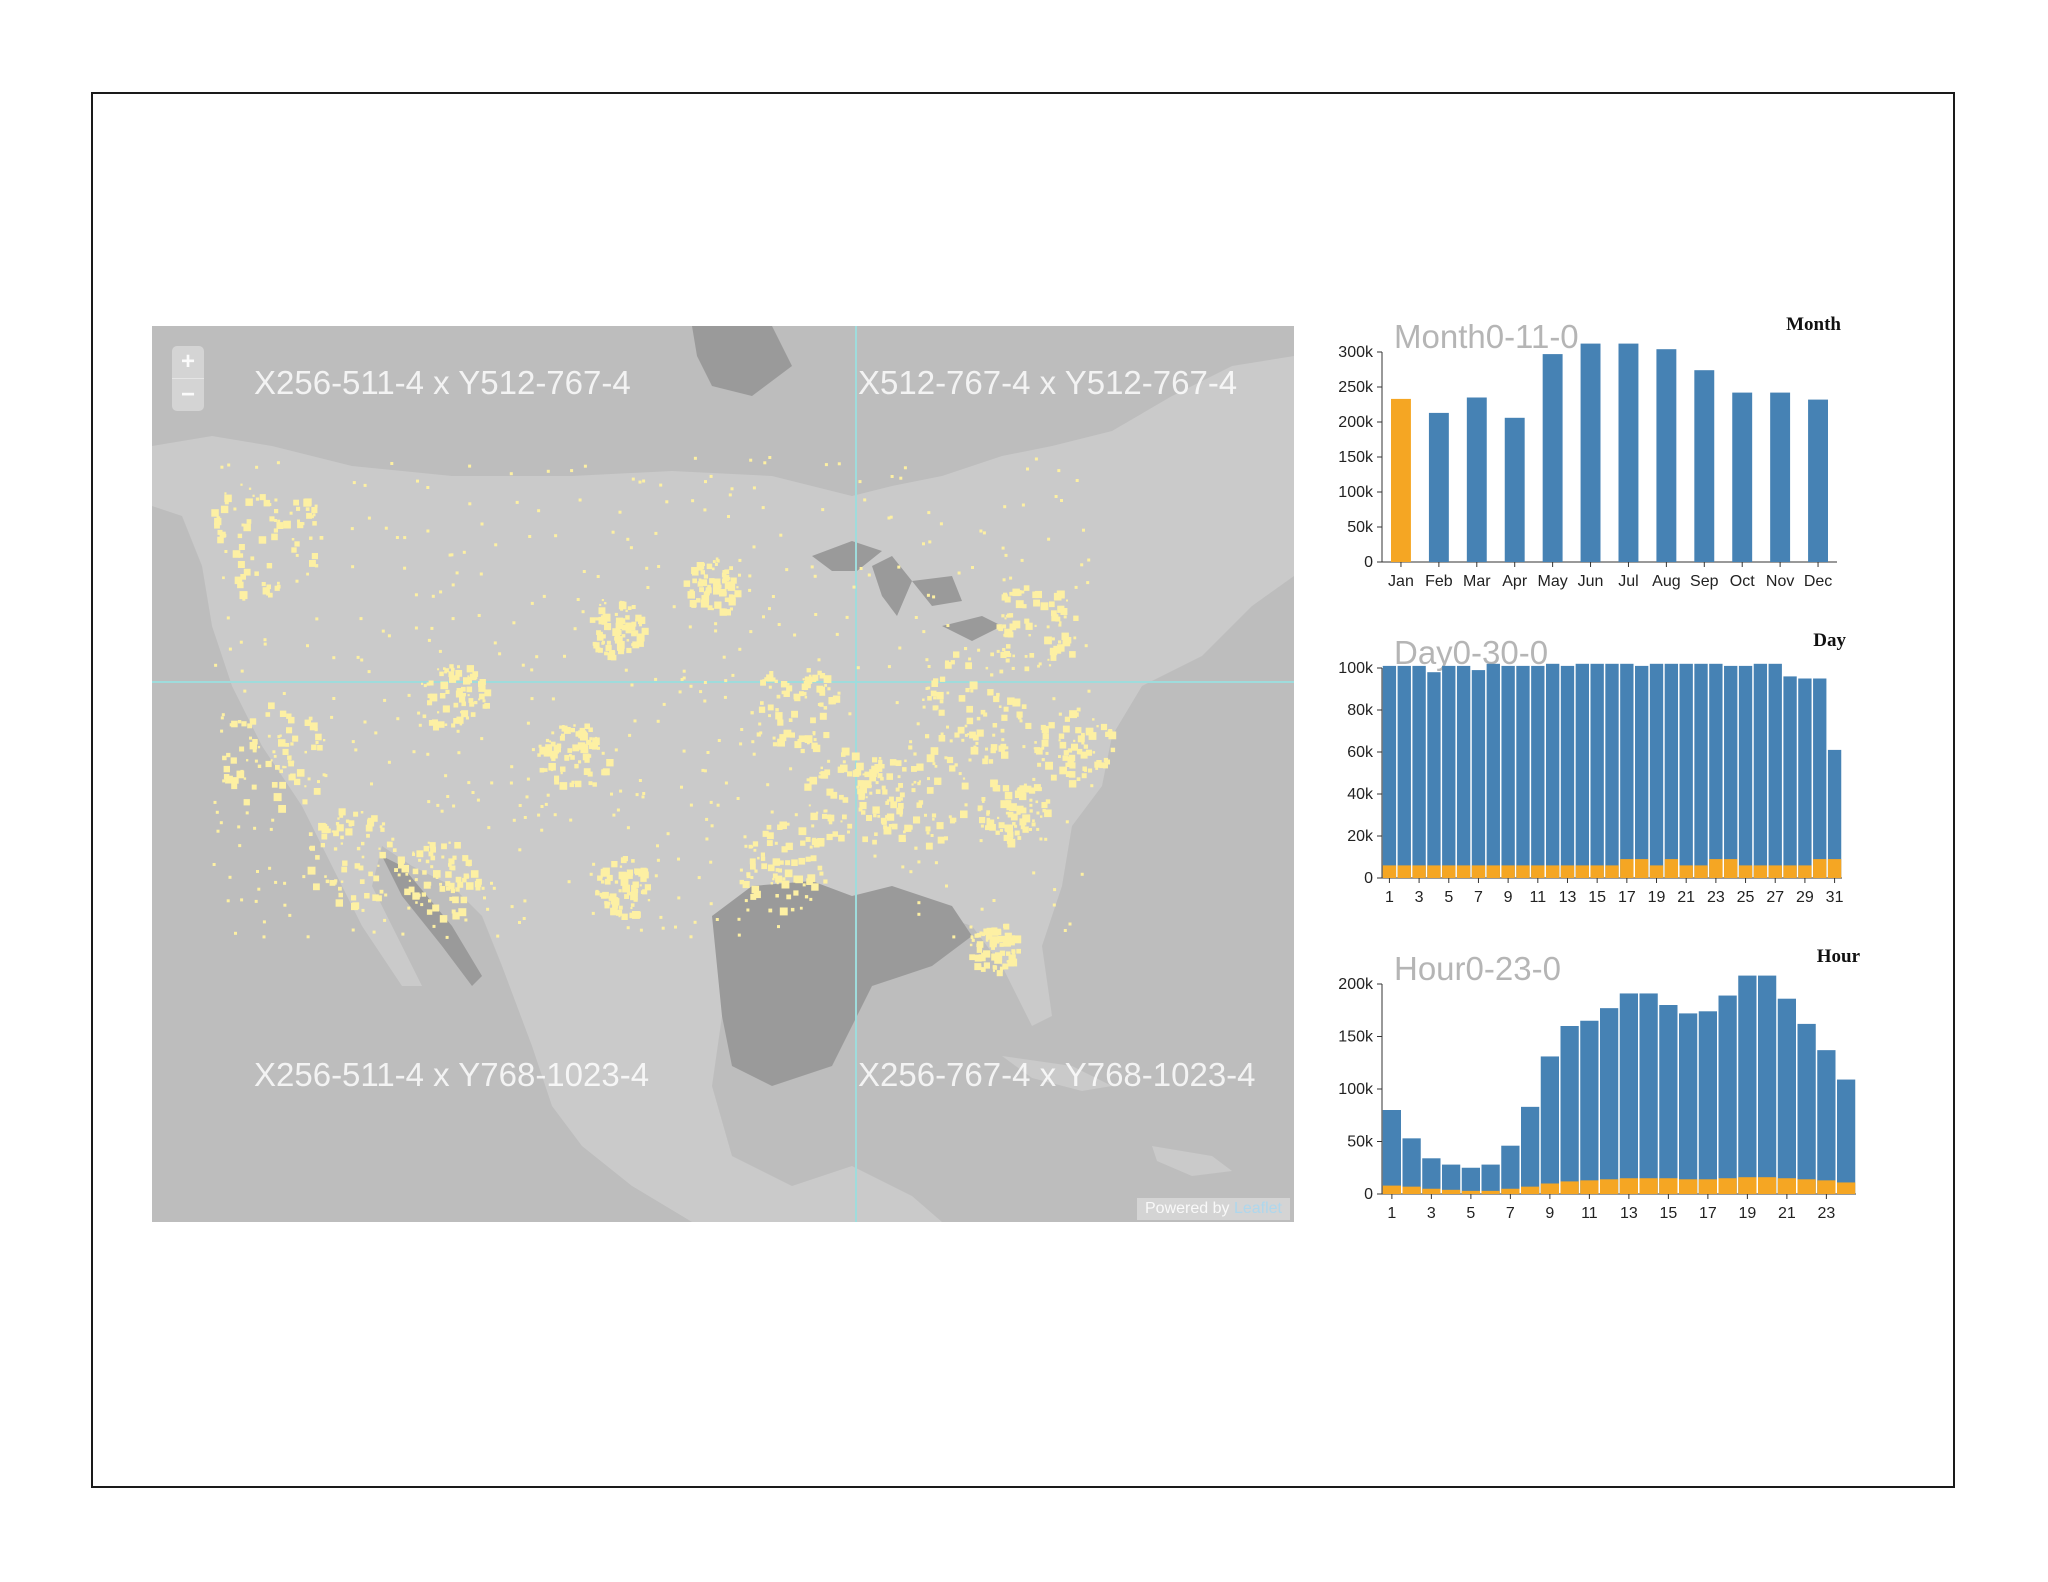 This screenshot has width=2048, height=1582. I want to click on bar-Mar, so click(1476, 480).